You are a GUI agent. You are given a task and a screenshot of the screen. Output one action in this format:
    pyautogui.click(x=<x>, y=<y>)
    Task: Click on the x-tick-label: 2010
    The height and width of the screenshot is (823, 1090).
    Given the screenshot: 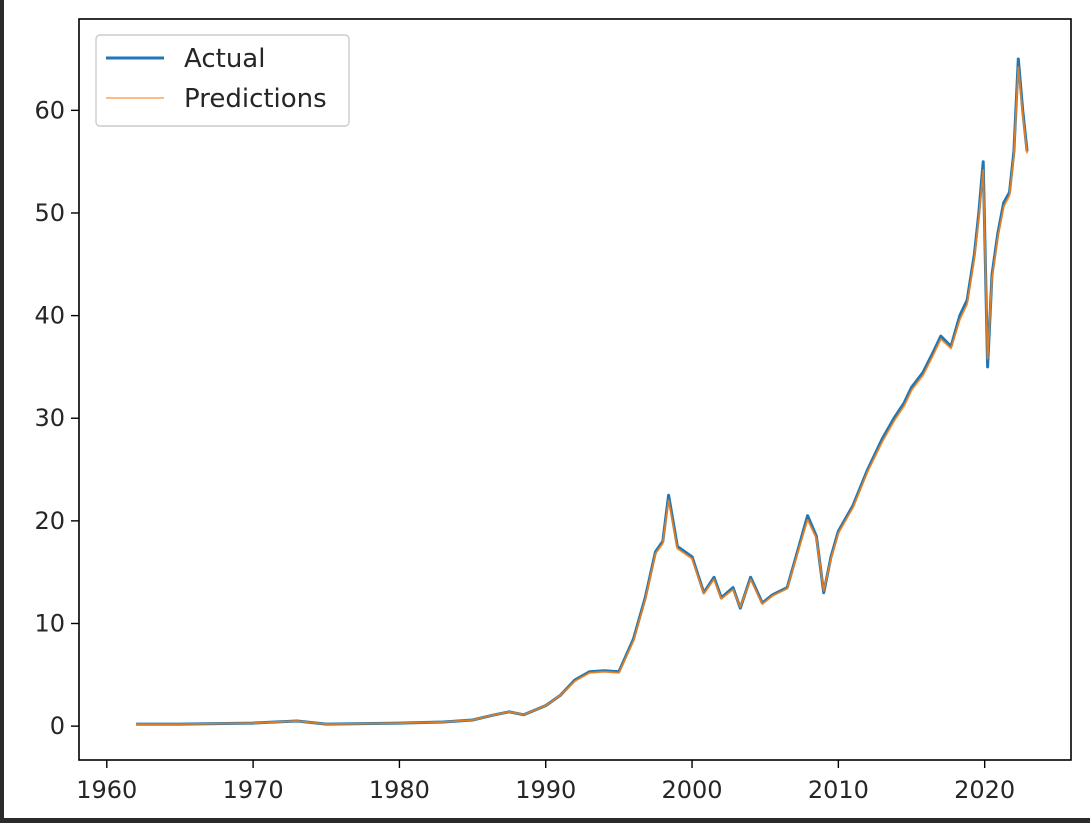 What is the action you would take?
    pyautogui.click(x=838, y=790)
    